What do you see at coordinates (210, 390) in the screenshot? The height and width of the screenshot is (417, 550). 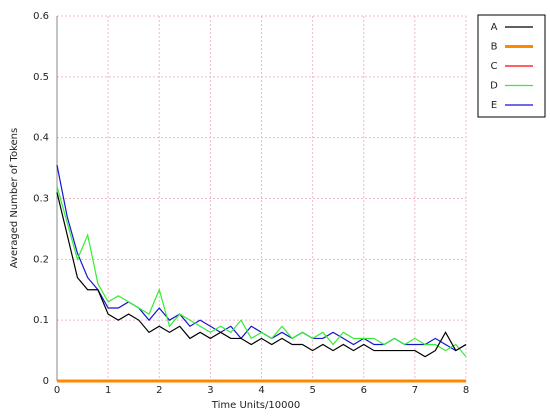 I see `x-tick-label: 3` at bounding box center [210, 390].